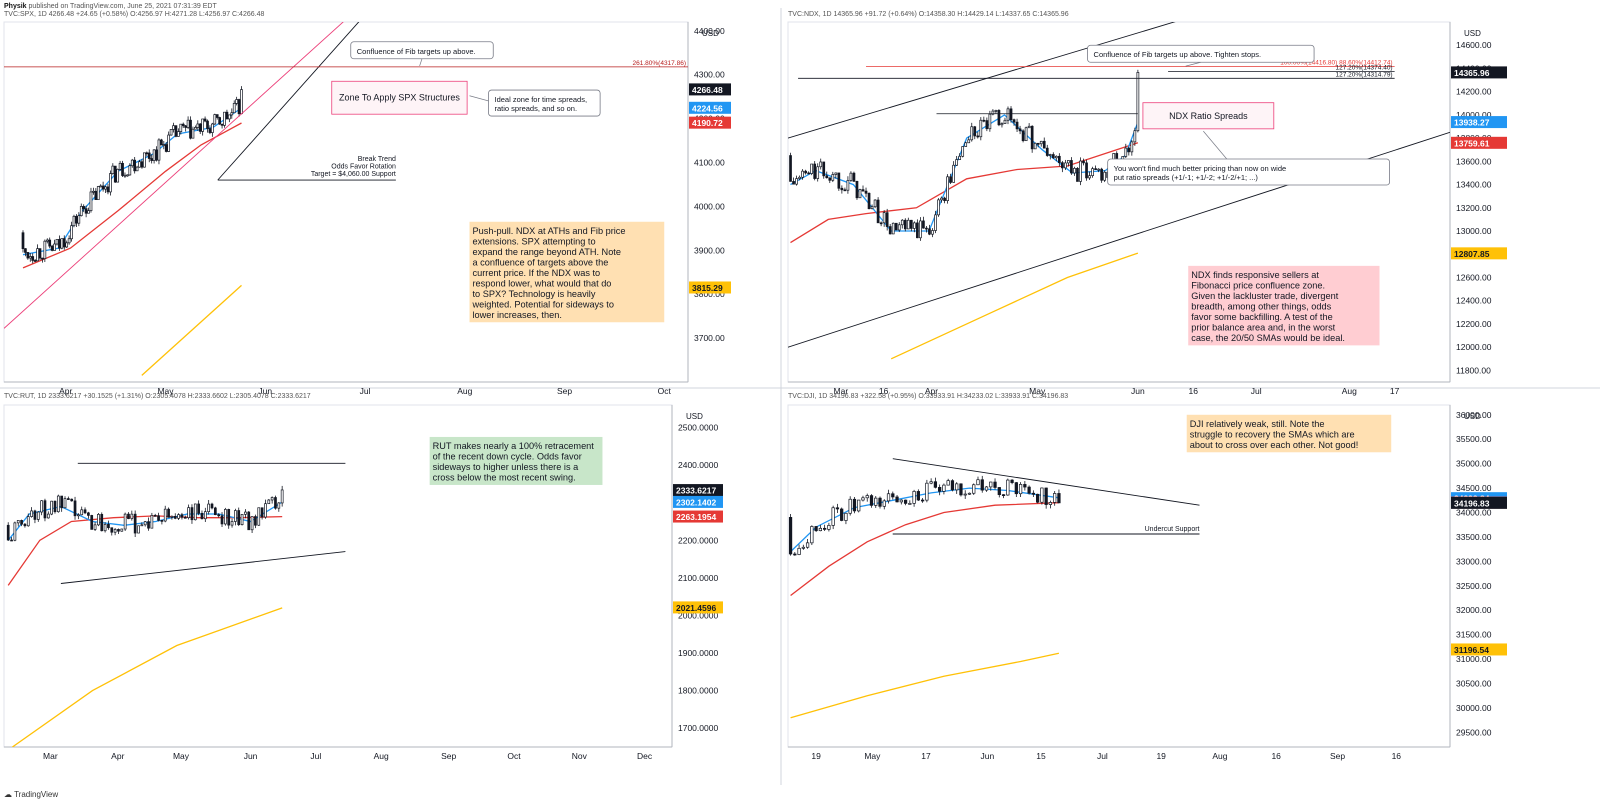  What do you see at coordinates (1479, 649) in the screenshot?
I see `dji-price-tag` at bounding box center [1479, 649].